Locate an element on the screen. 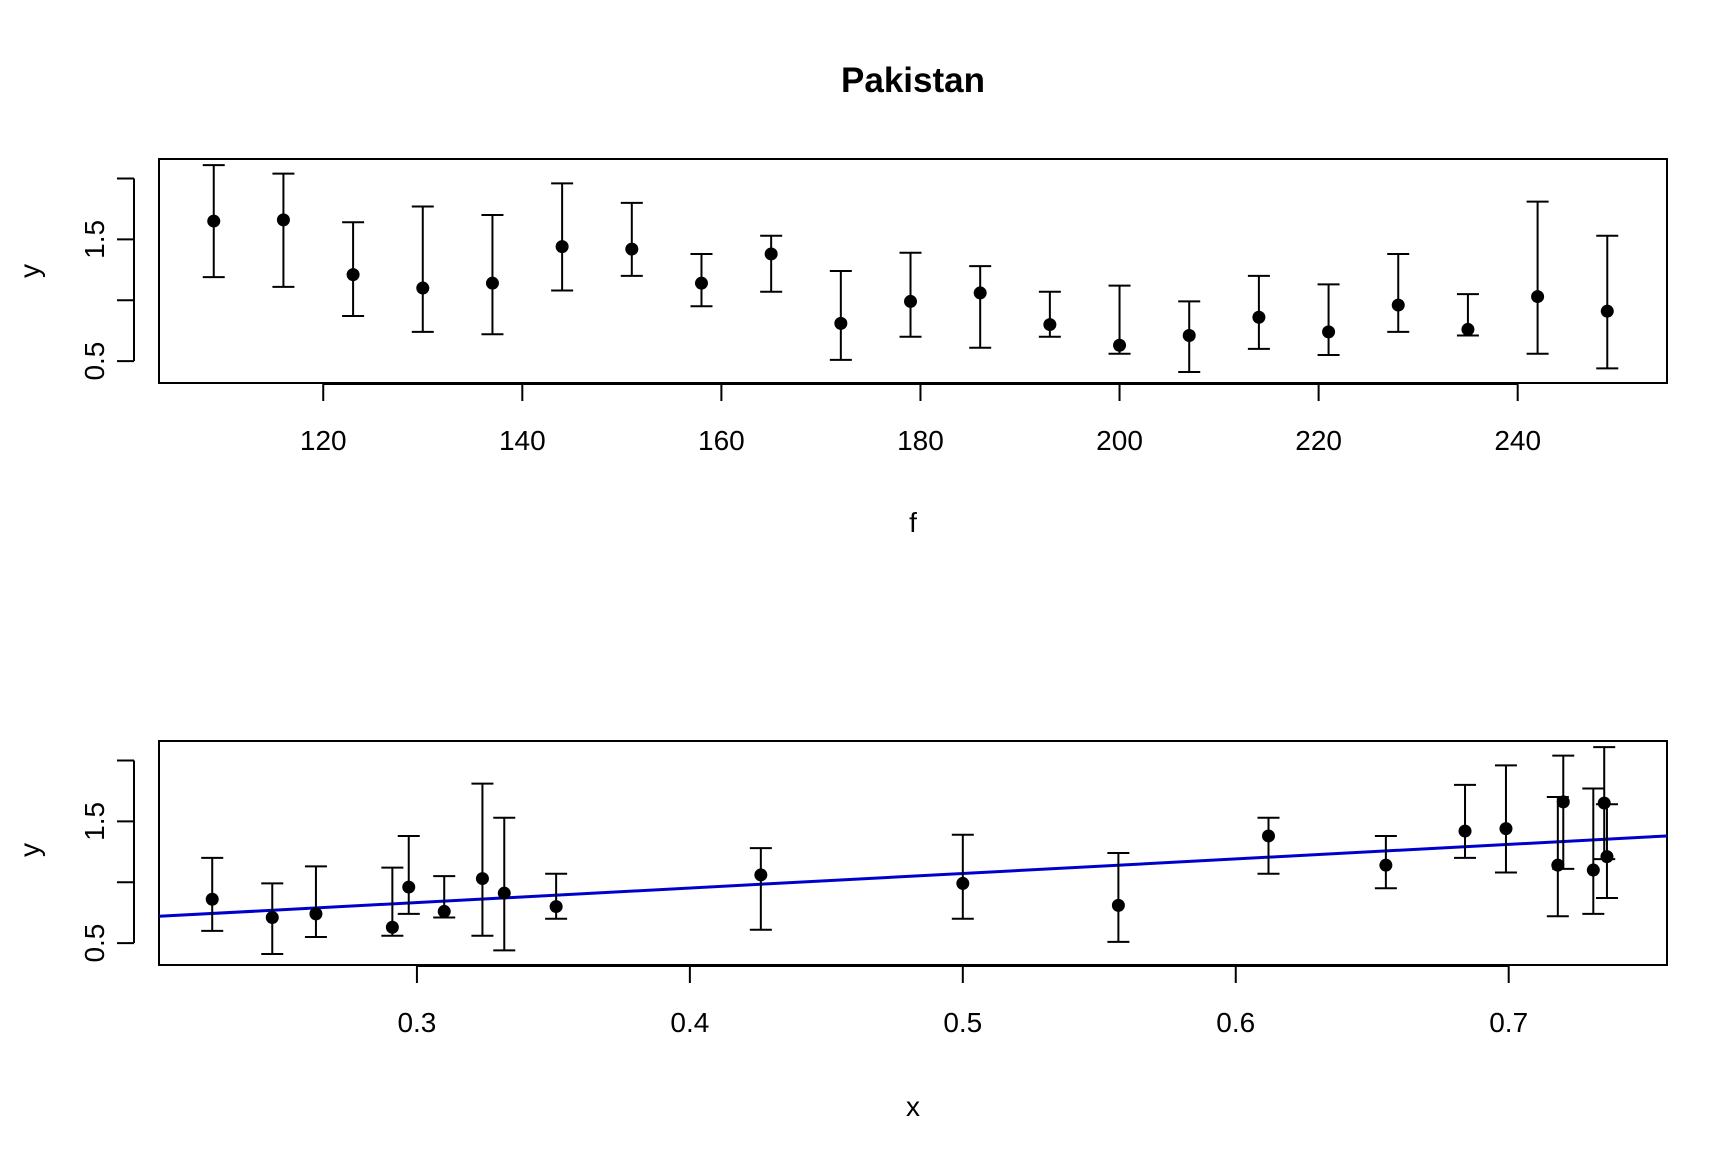 The width and height of the screenshot is (1728, 1152). x-axis: 0.3 0.4 0.5 0.6 0.7 is located at coordinates (962, 1001).